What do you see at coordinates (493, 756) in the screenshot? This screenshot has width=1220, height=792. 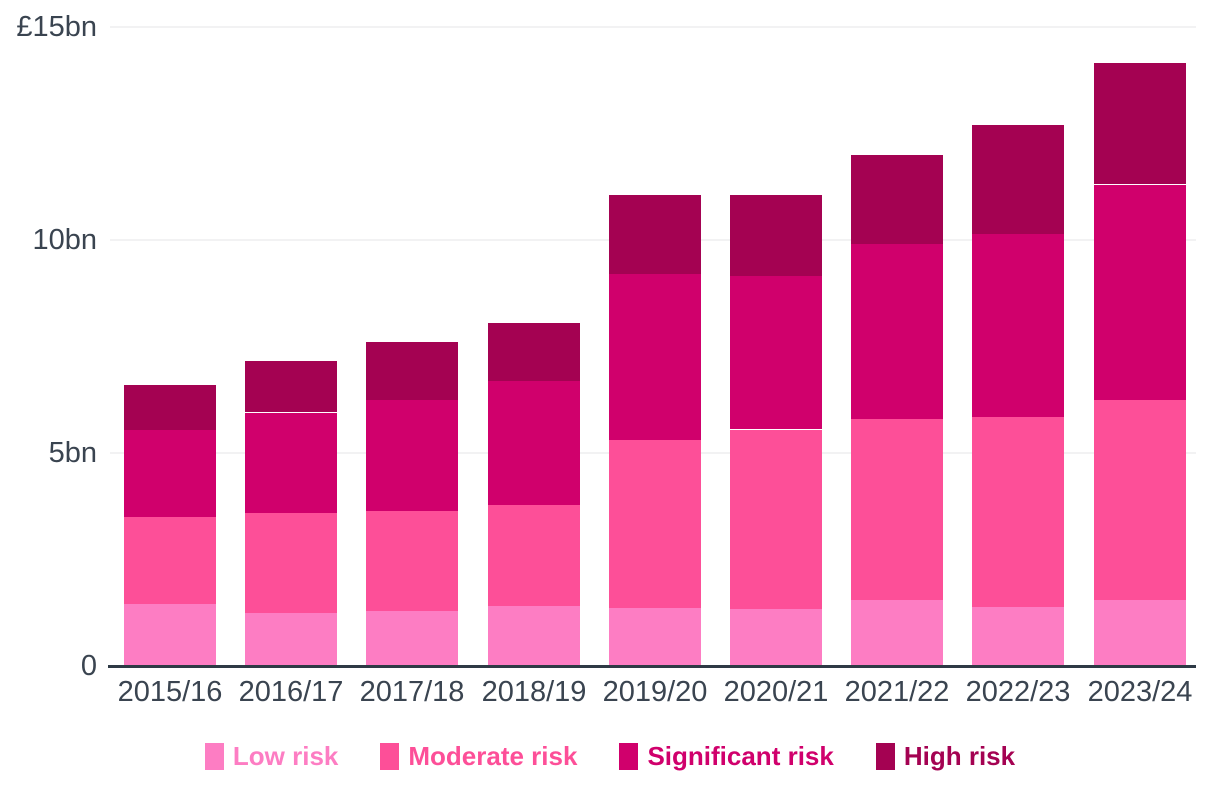 I see `legend-label-moderate-risk: Moderate risk` at bounding box center [493, 756].